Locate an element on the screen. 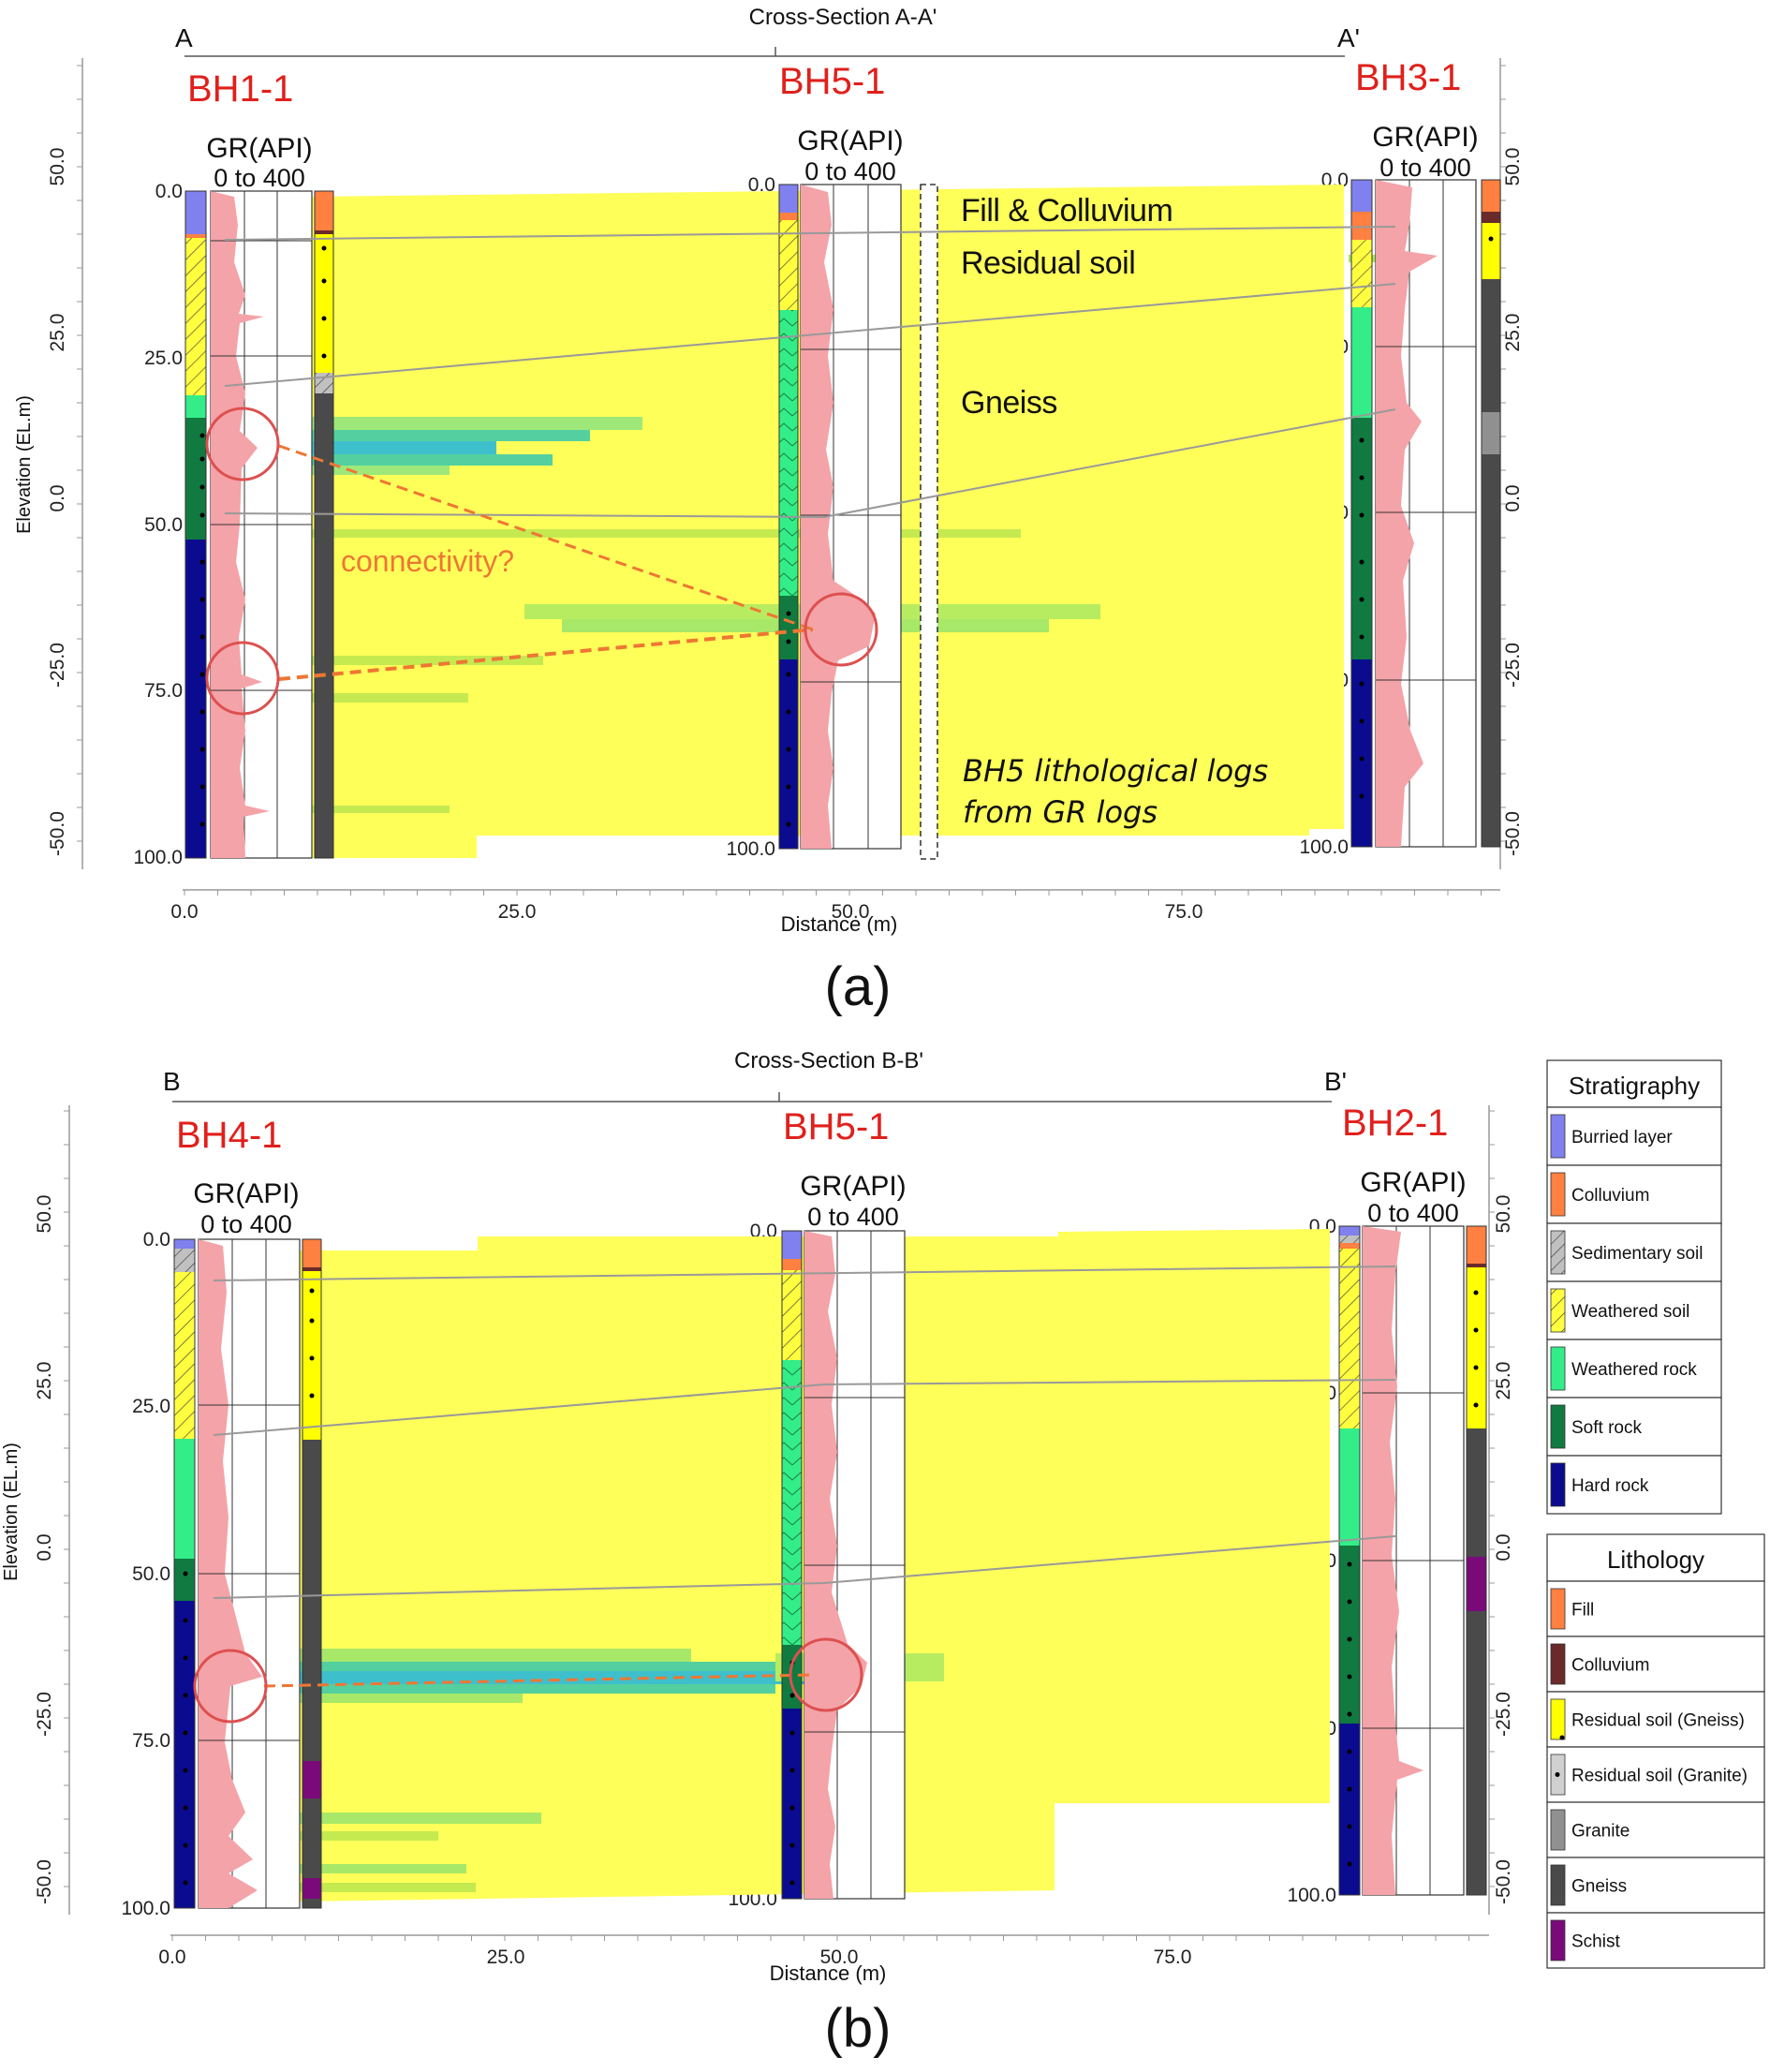  panel-a-right-end: A' is located at coordinates (1348, 37).